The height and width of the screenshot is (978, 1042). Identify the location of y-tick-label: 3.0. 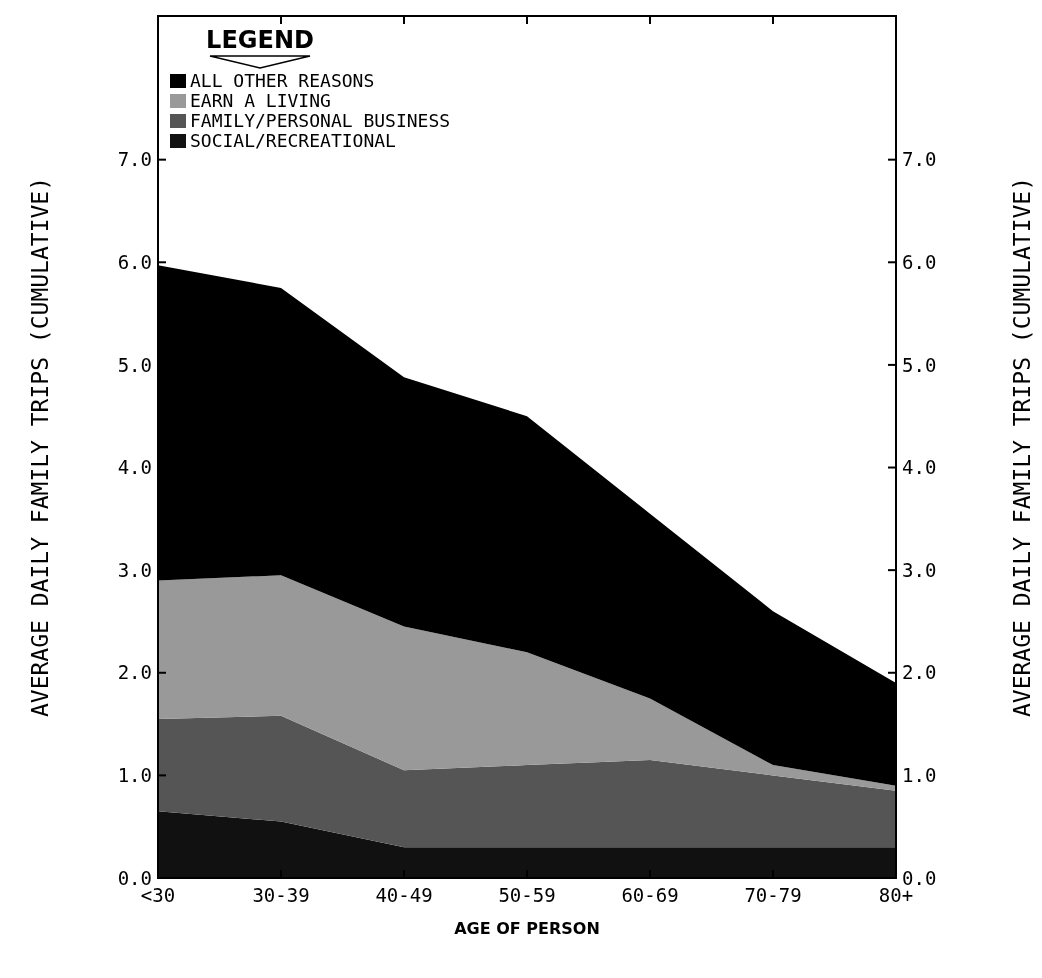
(134, 569).